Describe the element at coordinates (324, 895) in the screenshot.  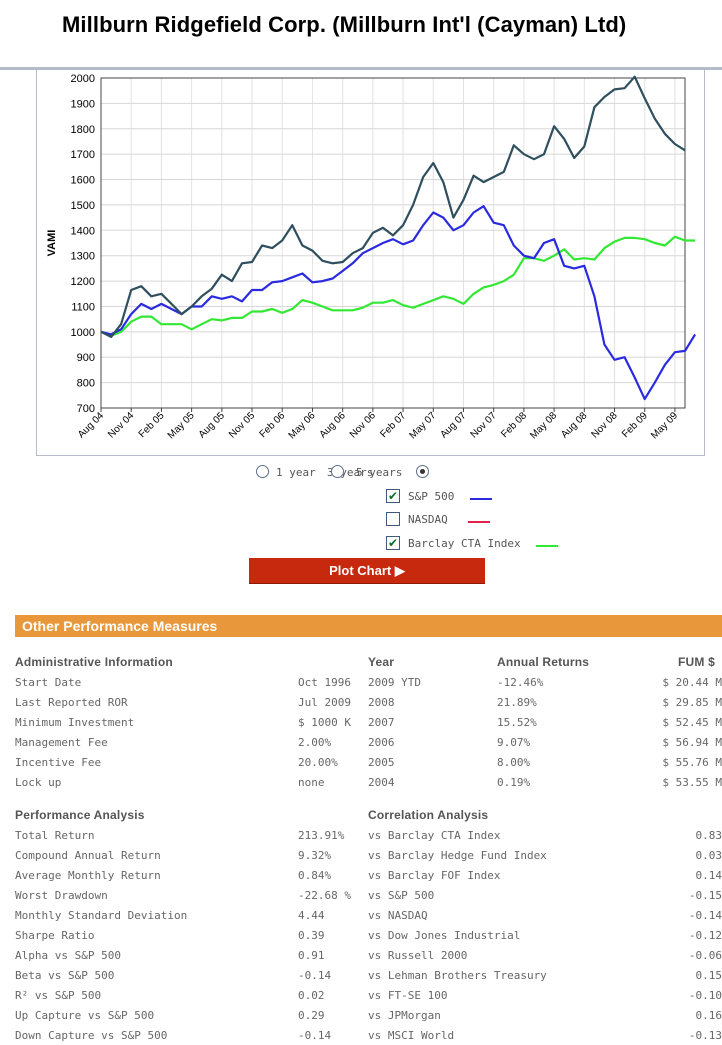
I see `performance-value: -22.68 %` at that location.